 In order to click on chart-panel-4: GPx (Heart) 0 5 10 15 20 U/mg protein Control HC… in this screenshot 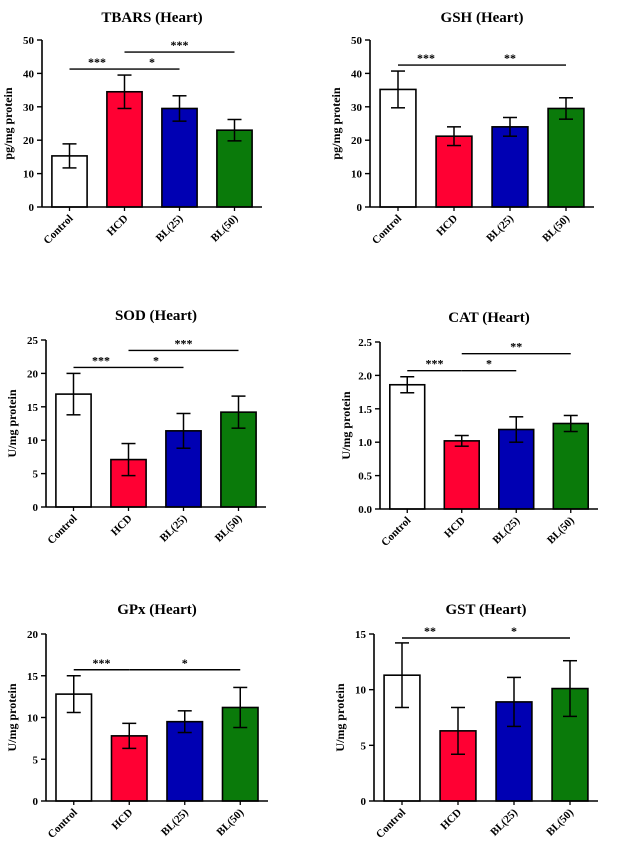, I will do `click(136, 721)`.